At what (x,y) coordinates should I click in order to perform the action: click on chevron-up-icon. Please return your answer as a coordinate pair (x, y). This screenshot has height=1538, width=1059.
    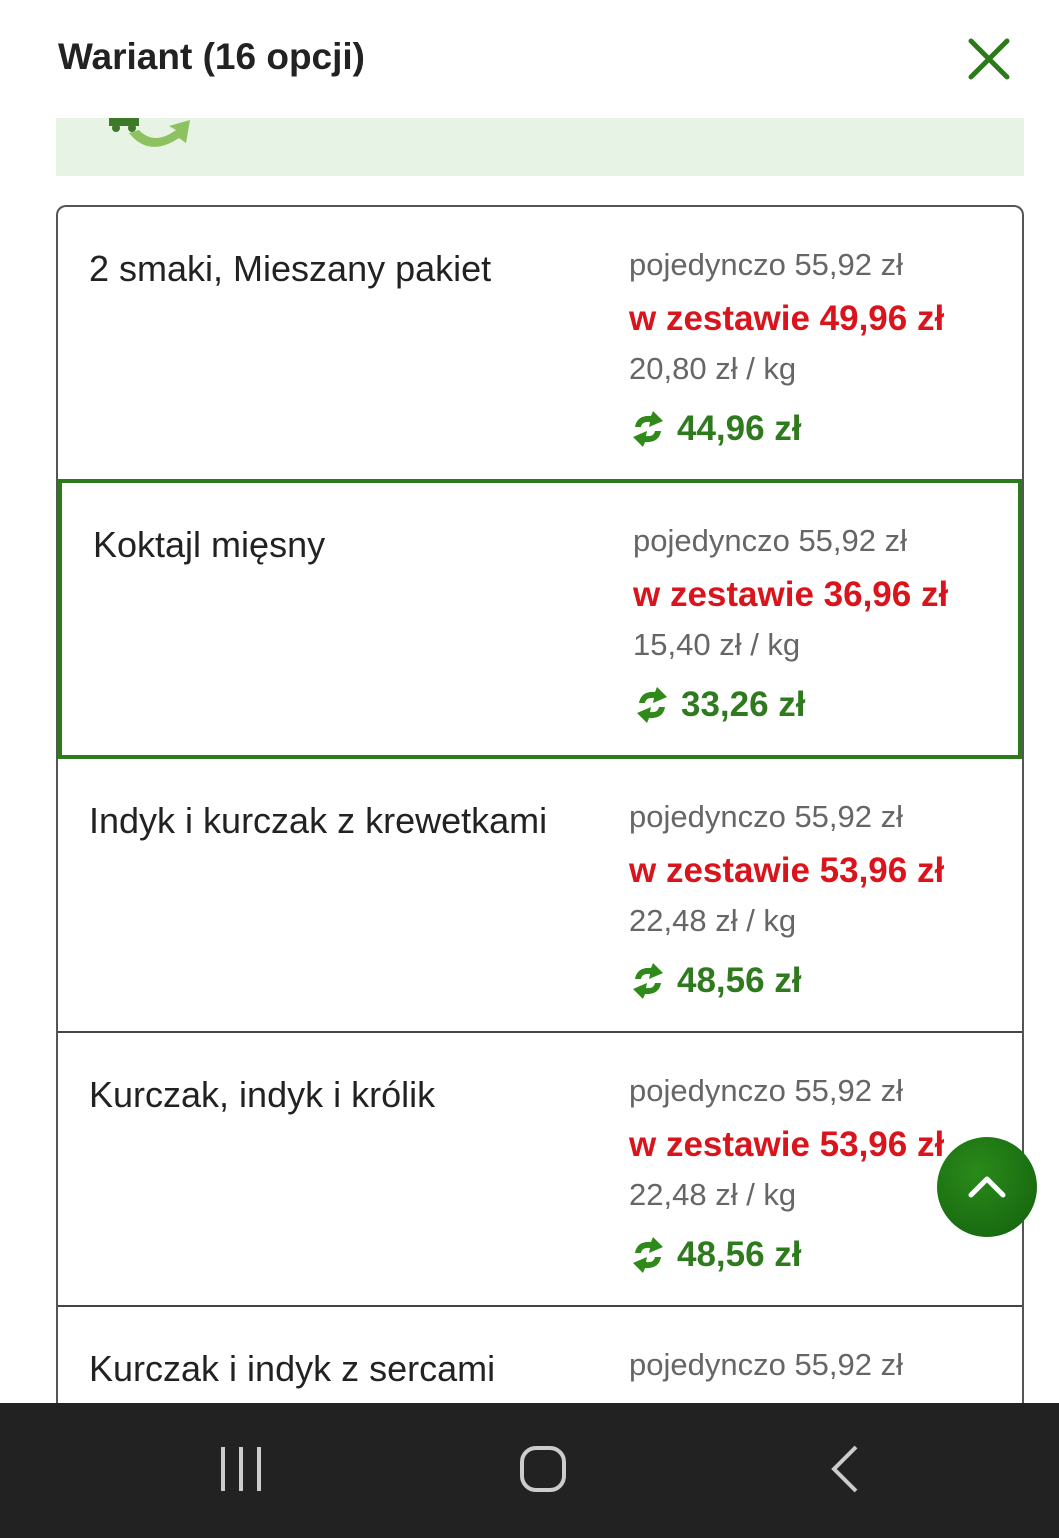
    Looking at the image, I should click on (987, 1187).